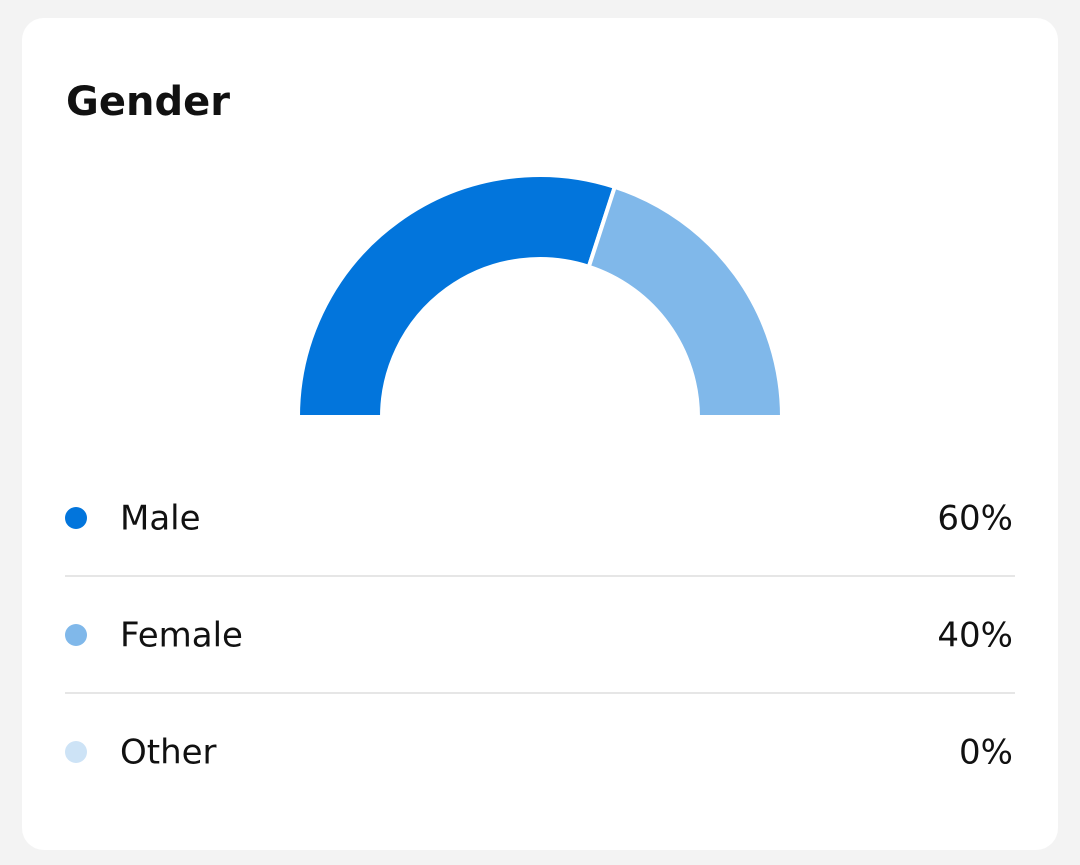  Describe the element at coordinates (975, 519) in the screenshot. I see `value-label: 60%` at that location.